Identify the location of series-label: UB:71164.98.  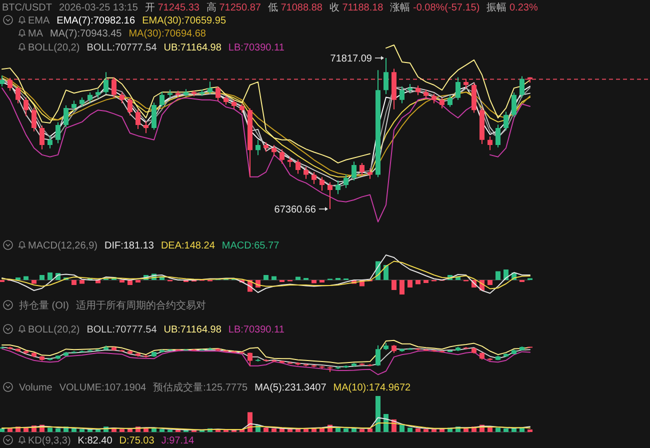
(193, 330).